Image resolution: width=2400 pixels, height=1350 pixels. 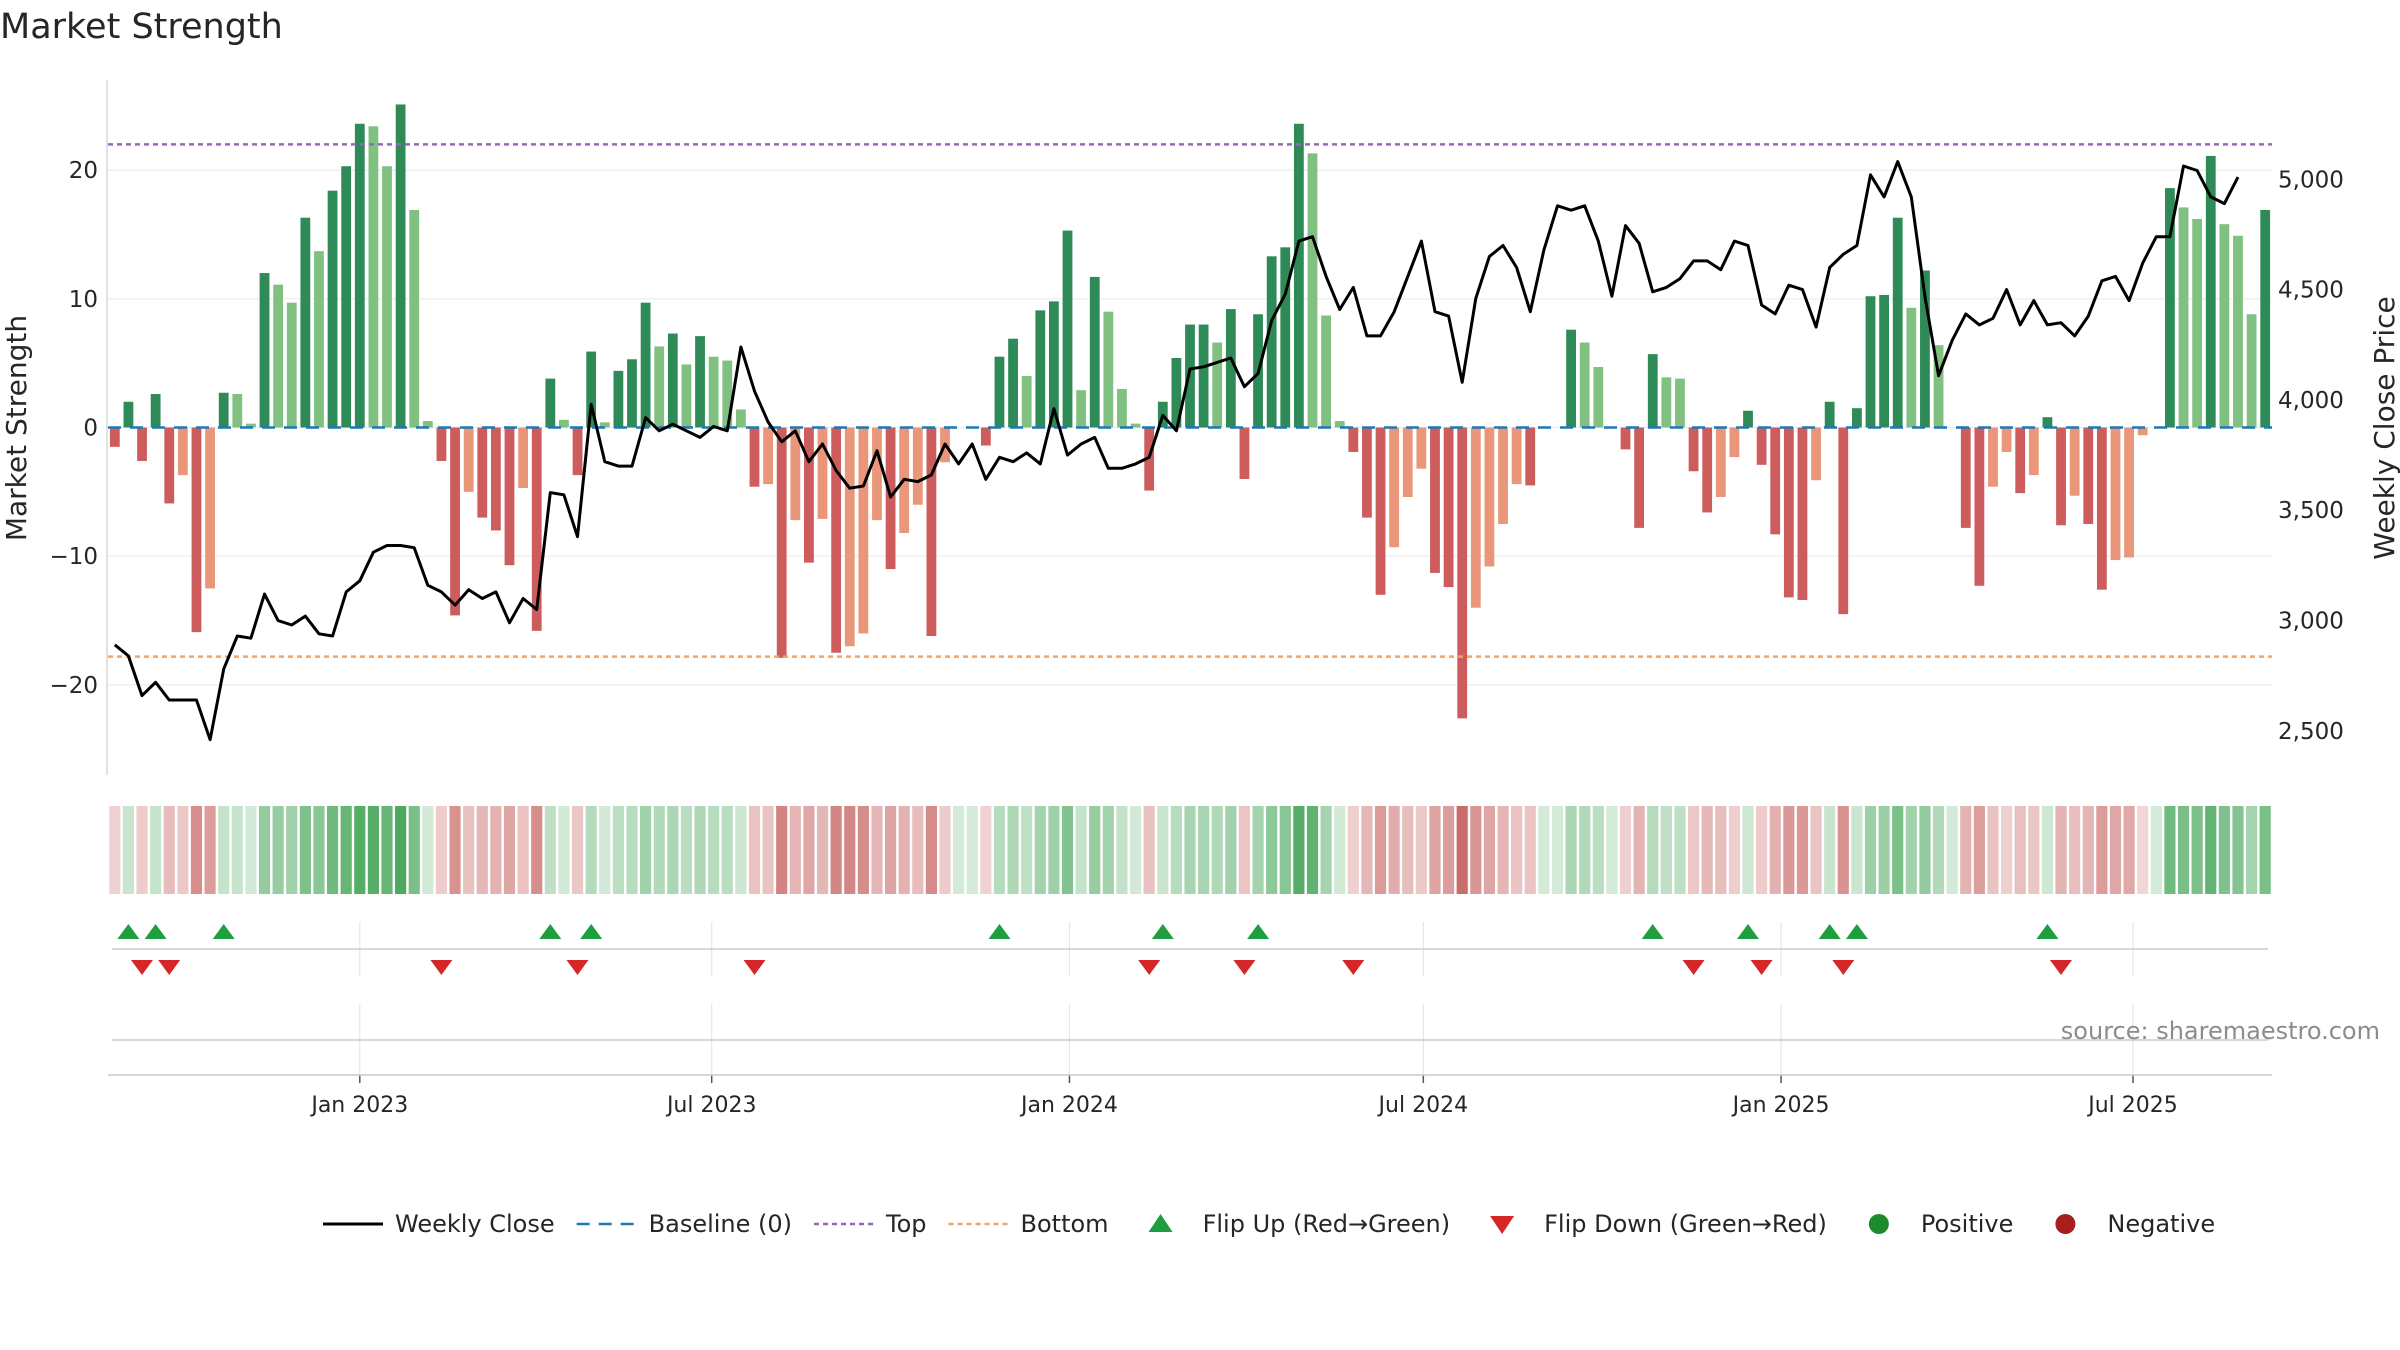 What do you see at coordinates (1502, 1225) in the screenshot?
I see `legend-swatch-flip-down` at bounding box center [1502, 1225].